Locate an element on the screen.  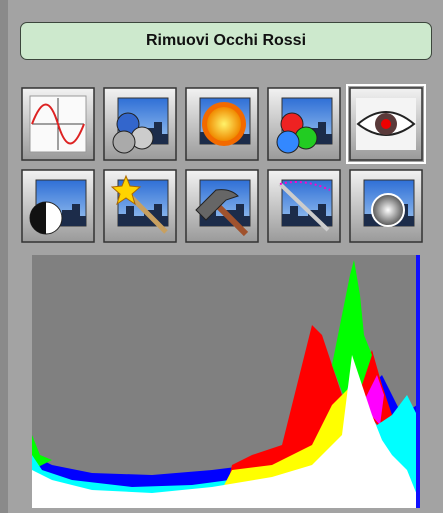
tool-button-eye is located at coordinates (386, 124).